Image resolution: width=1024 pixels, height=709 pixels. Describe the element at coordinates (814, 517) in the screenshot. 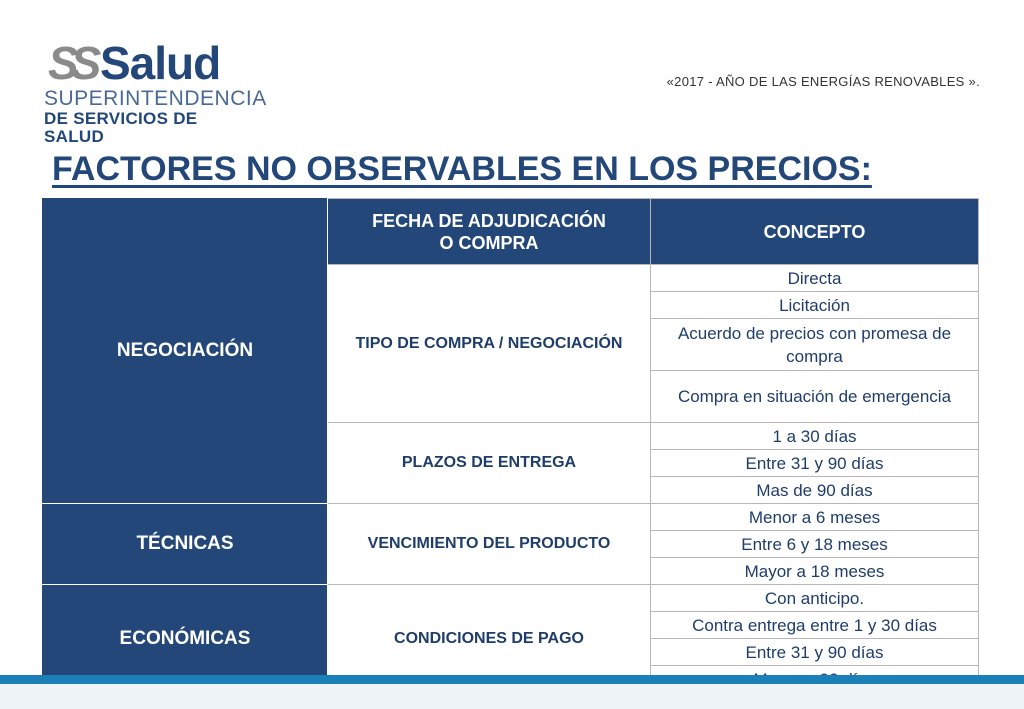

I see `concept-cell: Menor a 6 meses` at that location.